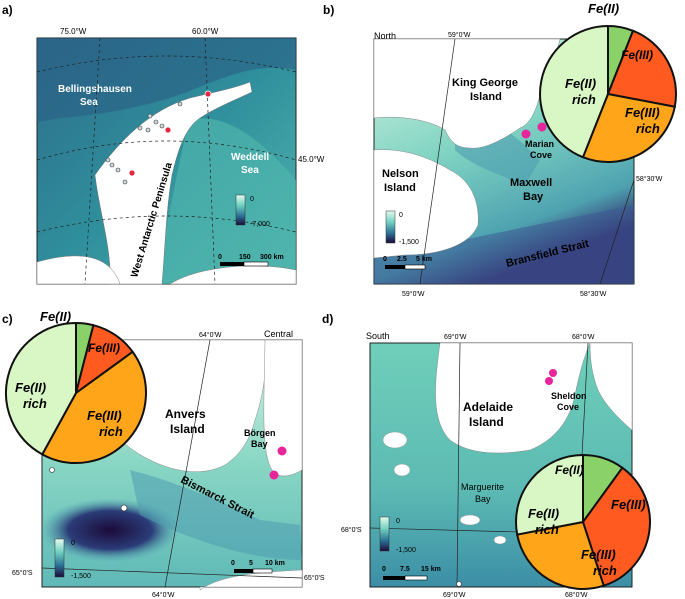  What do you see at coordinates (541, 155) in the screenshot?
I see `panel-b-cove: Cove` at bounding box center [541, 155].